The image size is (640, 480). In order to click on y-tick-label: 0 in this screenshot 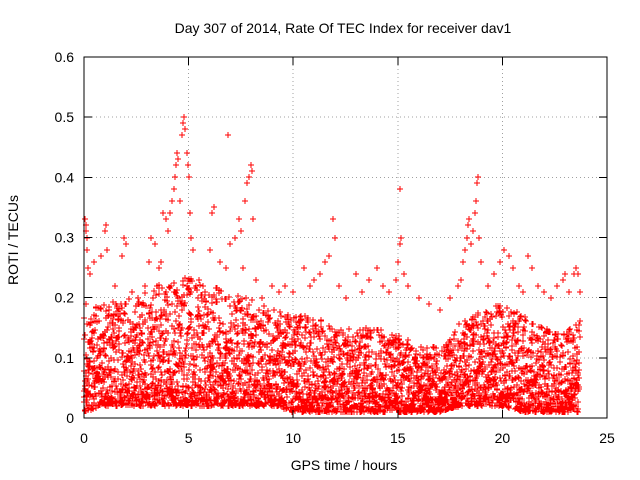, I will do `click(70, 418)`.